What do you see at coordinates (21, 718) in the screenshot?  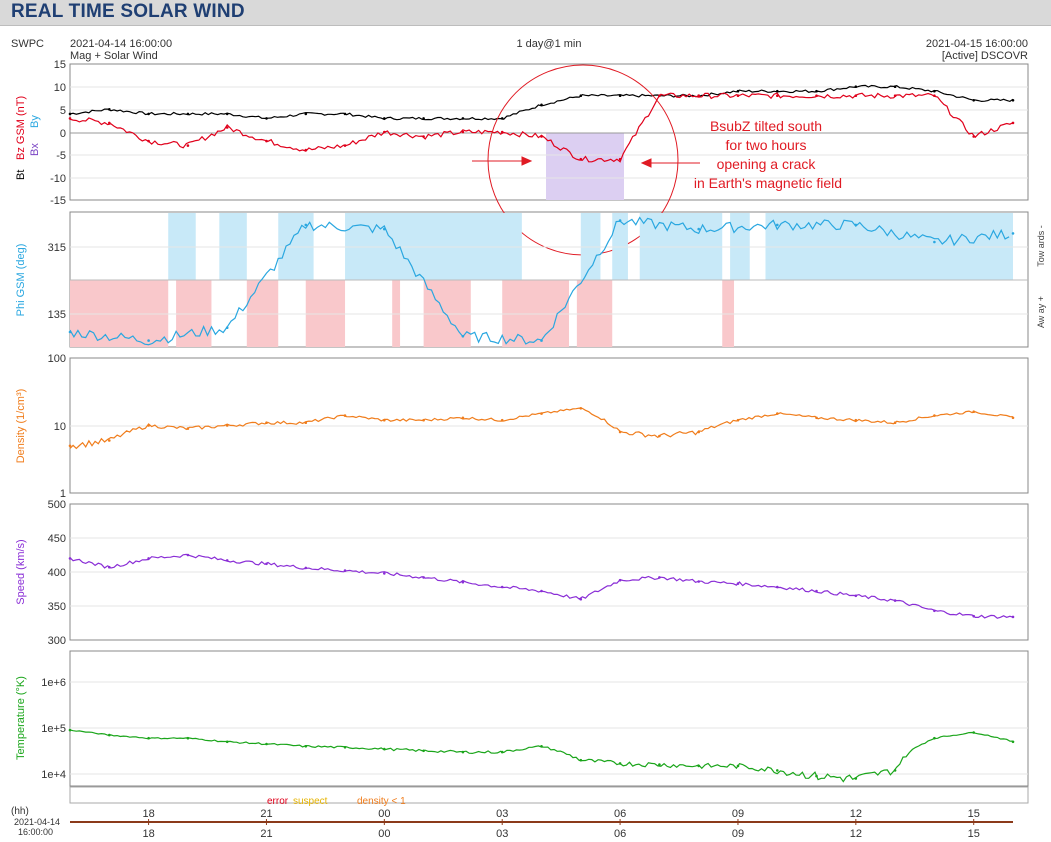 I see `temperature-axis-label: Temperature (°K)` at bounding box center [21, 718].